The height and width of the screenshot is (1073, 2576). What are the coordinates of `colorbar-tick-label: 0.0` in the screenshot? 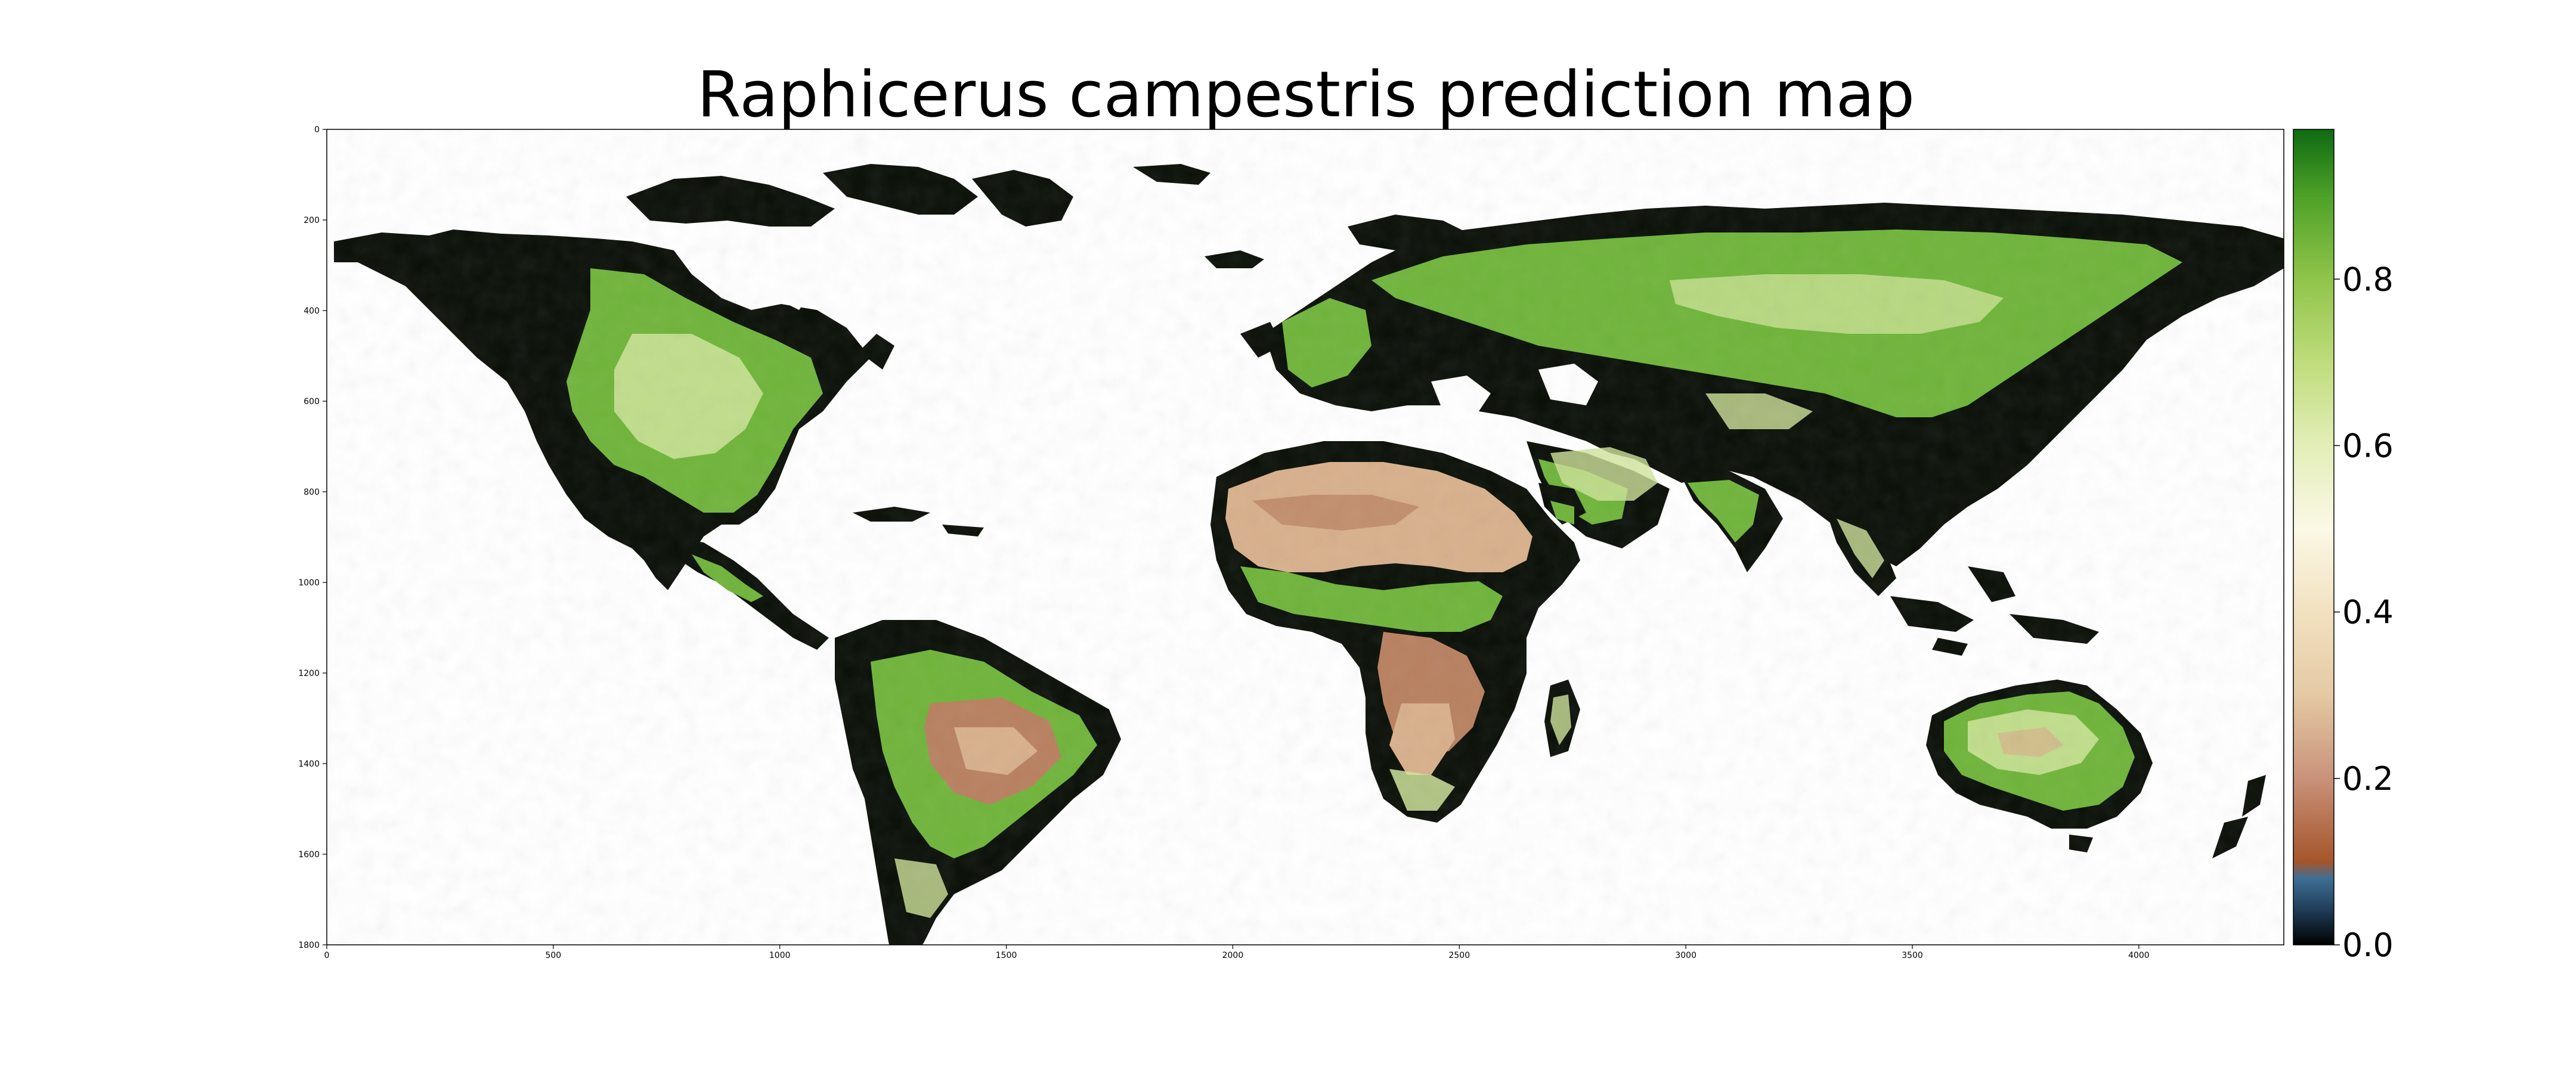 It's located at (2368, 945).